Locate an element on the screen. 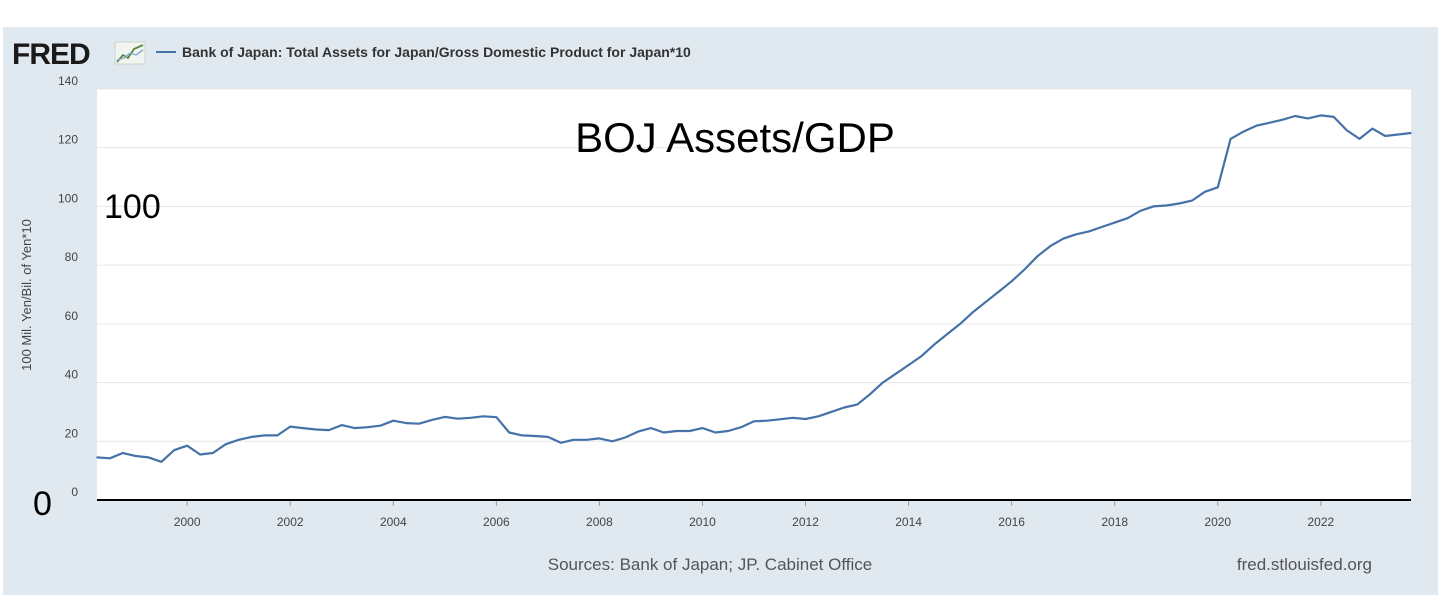  y-tick-label: 120 is located at coordinates (68, 140).